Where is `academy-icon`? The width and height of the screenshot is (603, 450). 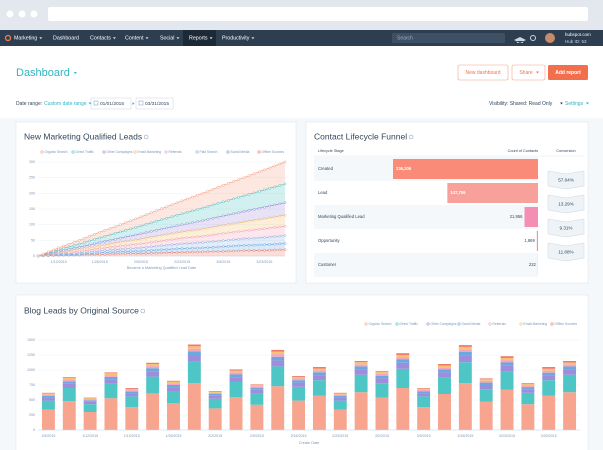
academy-icon is located at coordinates (520, 40).